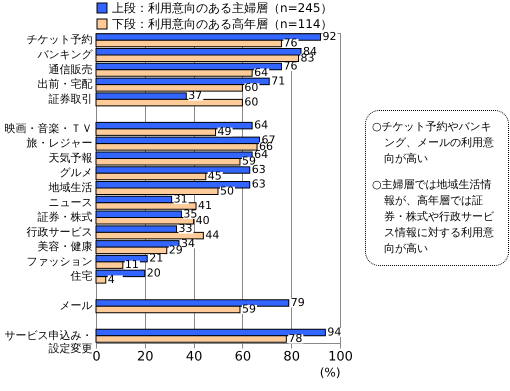  What do you see at coordinates (222, 8) in the screenshot?
I see `legend-label: 上段：利用意向のある主婦層（n=245）` at bounding box center [222, 8].